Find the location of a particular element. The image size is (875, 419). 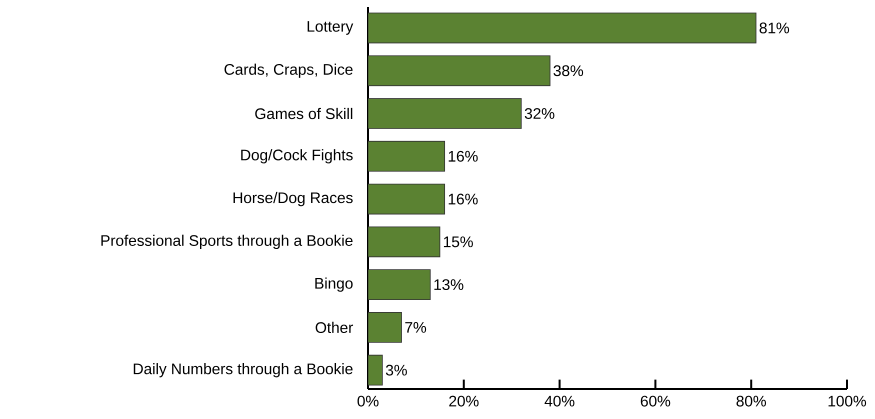

x-tick-label: 60% is located at coordinates (655, 401).